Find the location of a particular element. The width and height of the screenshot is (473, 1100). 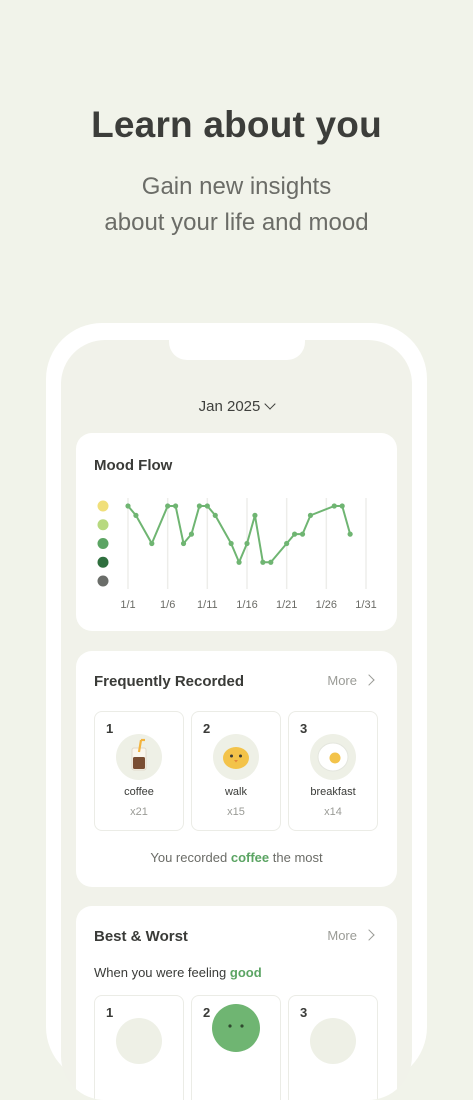

frequent-item-breakfast: 3 breakfast x14 is located at coordinates (333, 771).